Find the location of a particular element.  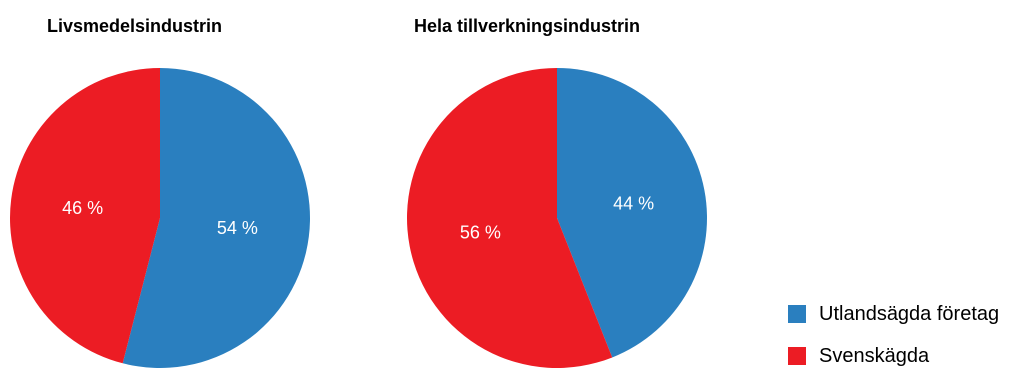

chart-title-hela-tillverkningsindustrin: Hela tillverkningsindustrin is located at coordinates (527, 26).